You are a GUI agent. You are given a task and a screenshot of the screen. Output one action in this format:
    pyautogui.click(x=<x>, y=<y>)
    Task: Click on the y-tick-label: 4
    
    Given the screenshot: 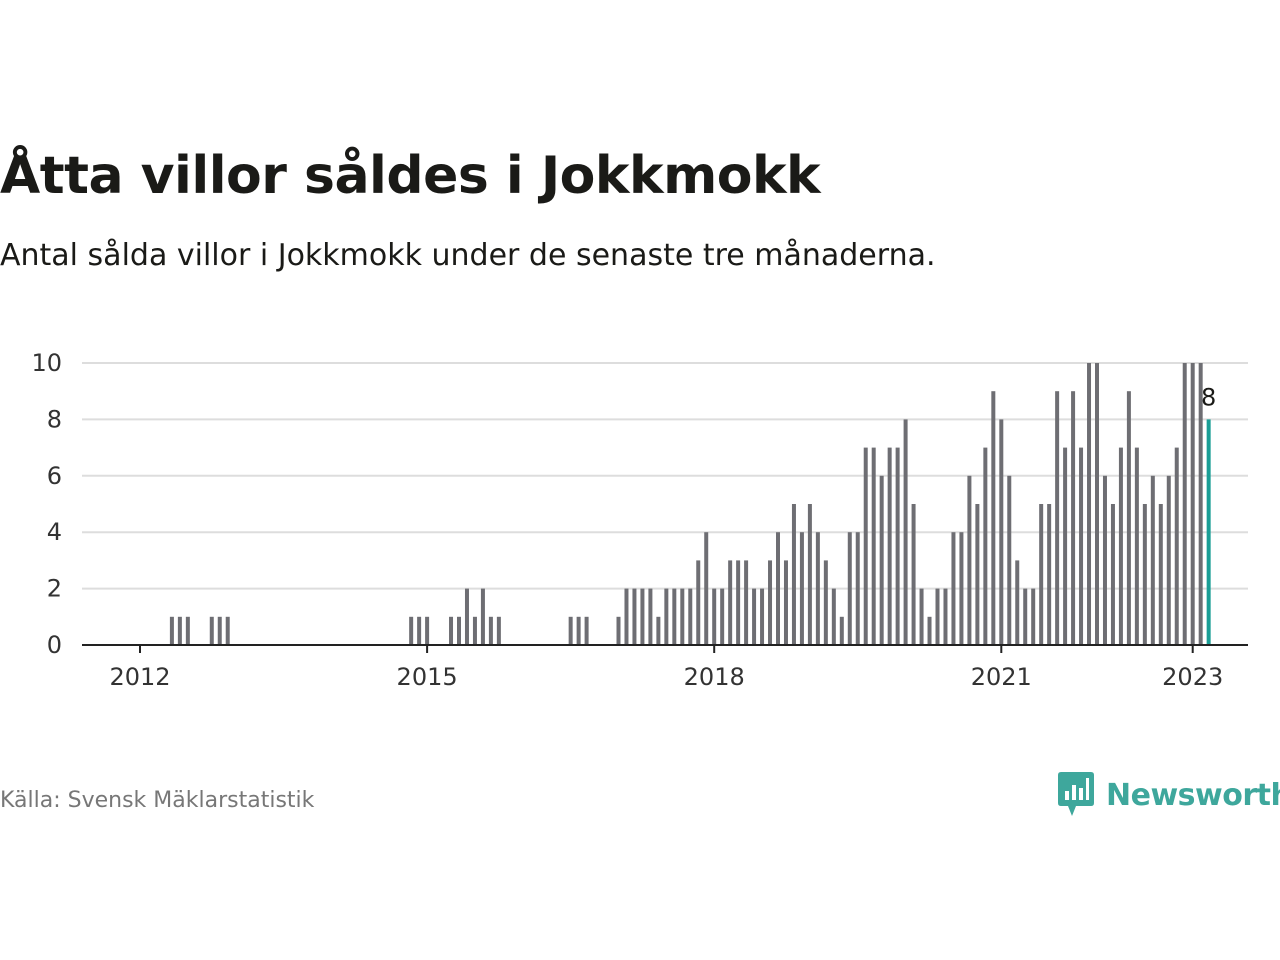 What is the action you would take?
    pyautogui.click(x=54, y=532)
    